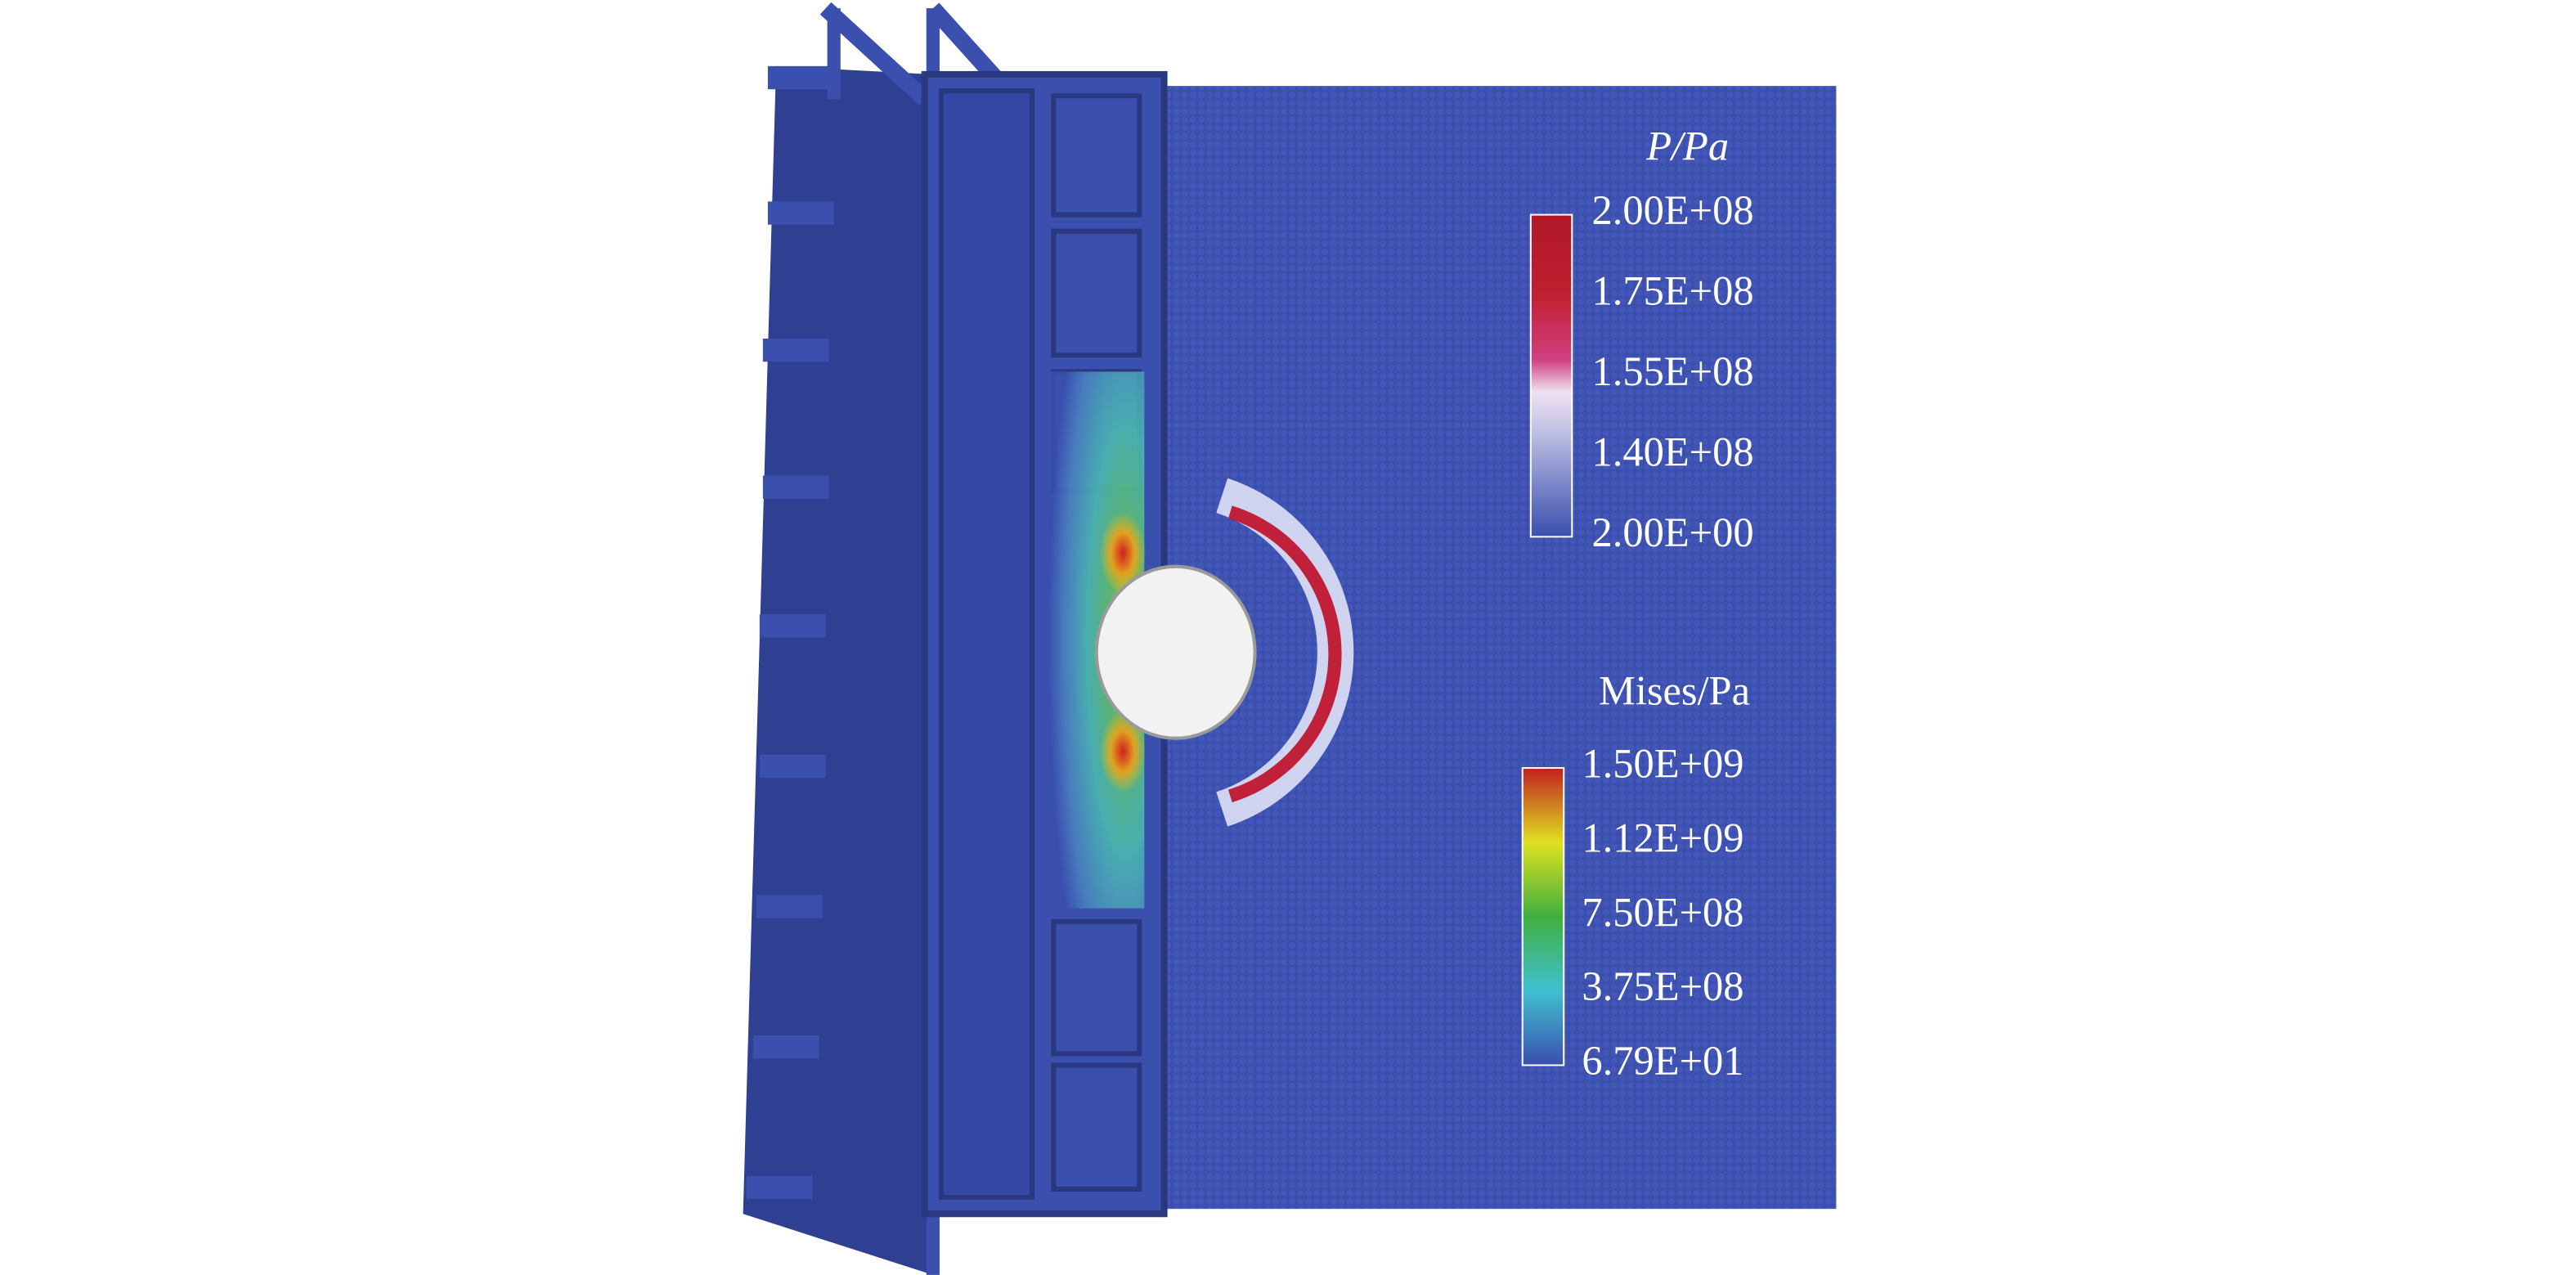 Image resolution: width=2576 pixels, height=1275 pixels. I want to click on pressure-colorbar, so click(1551, 375).